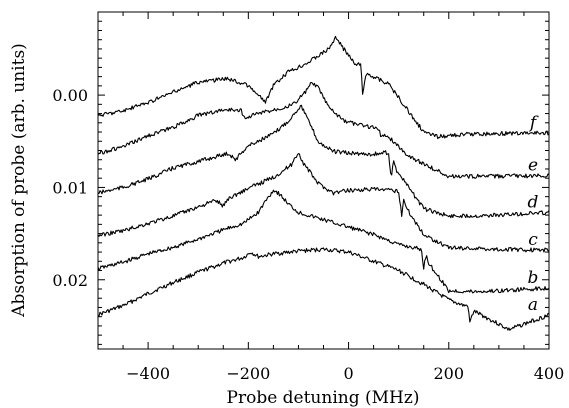 The height and width of the screenshot is (408, 569). Describe the element at coordinates (533, 123) in the screenshot. I see `trace-label-f: f` at that location.